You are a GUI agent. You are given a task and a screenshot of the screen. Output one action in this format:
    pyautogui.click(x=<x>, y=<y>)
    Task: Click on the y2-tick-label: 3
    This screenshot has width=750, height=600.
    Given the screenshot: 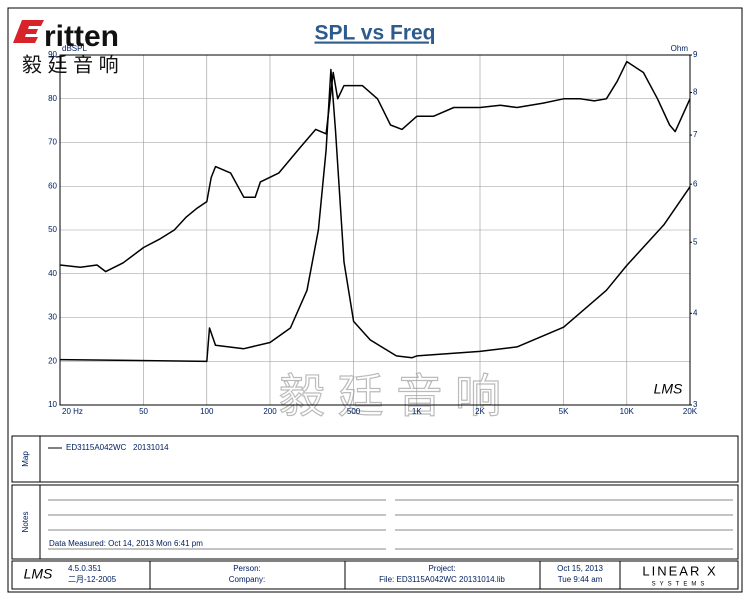 What is the action you would take?
    pyautogui.click(x=695, y=404)
    